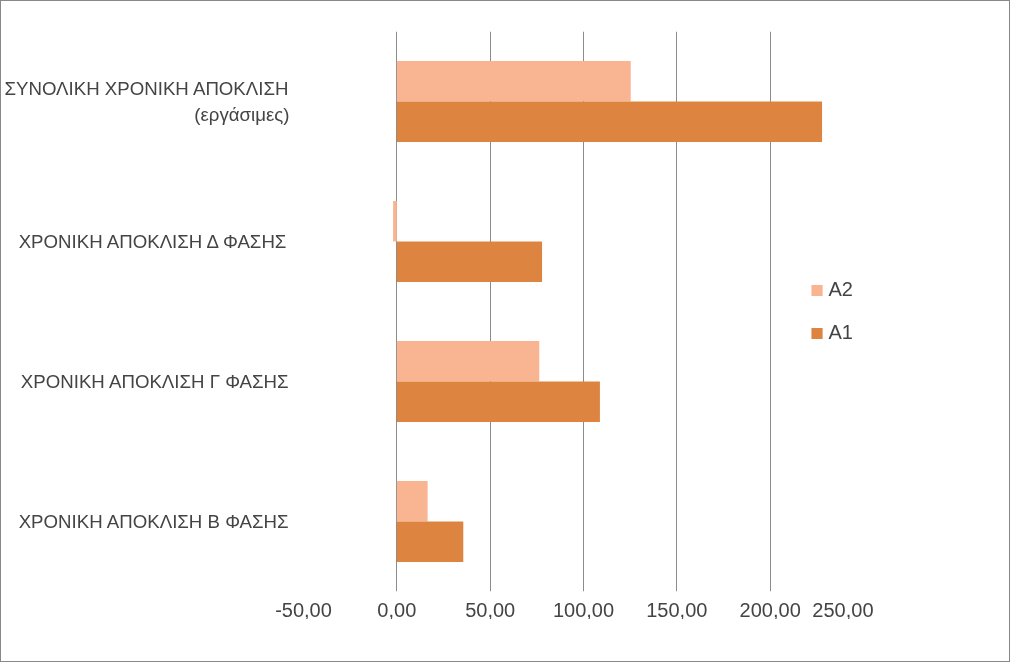  What do you see at coordinates (490, 609) in the screenshot?
I see `x-tick-label: 50,00` at bounding box center [490, 609].